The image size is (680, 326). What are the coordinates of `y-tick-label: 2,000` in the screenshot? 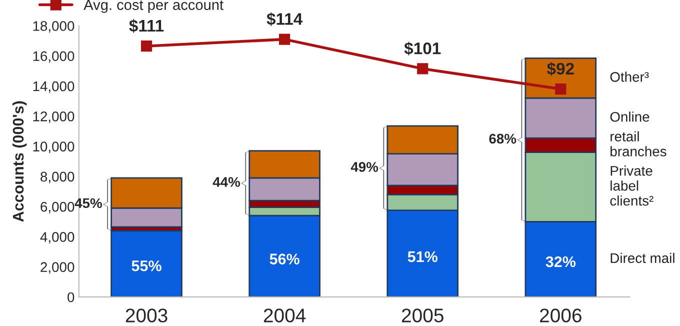 It's located at (57, 268).